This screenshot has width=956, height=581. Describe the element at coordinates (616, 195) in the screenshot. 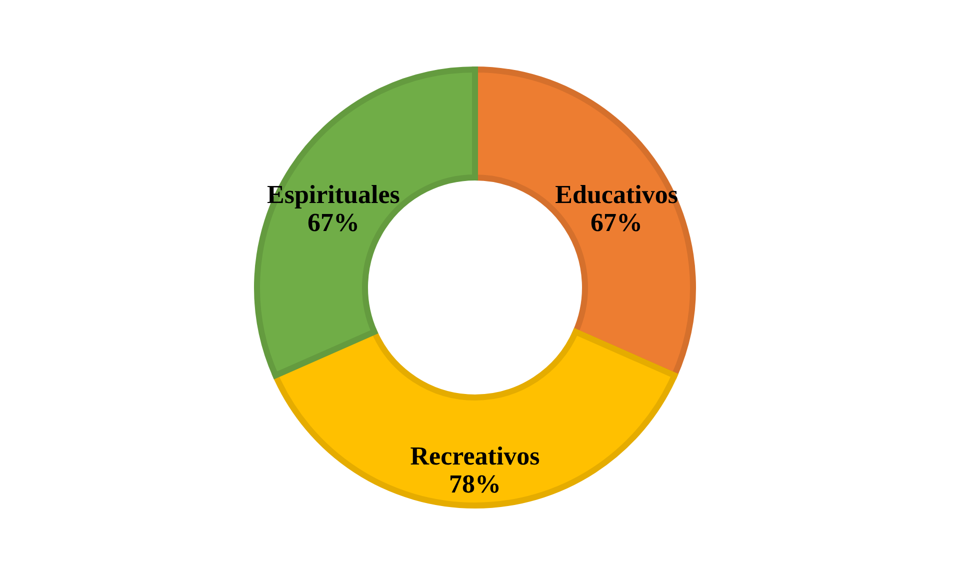

I see `slice-label: Educativos` at that location.